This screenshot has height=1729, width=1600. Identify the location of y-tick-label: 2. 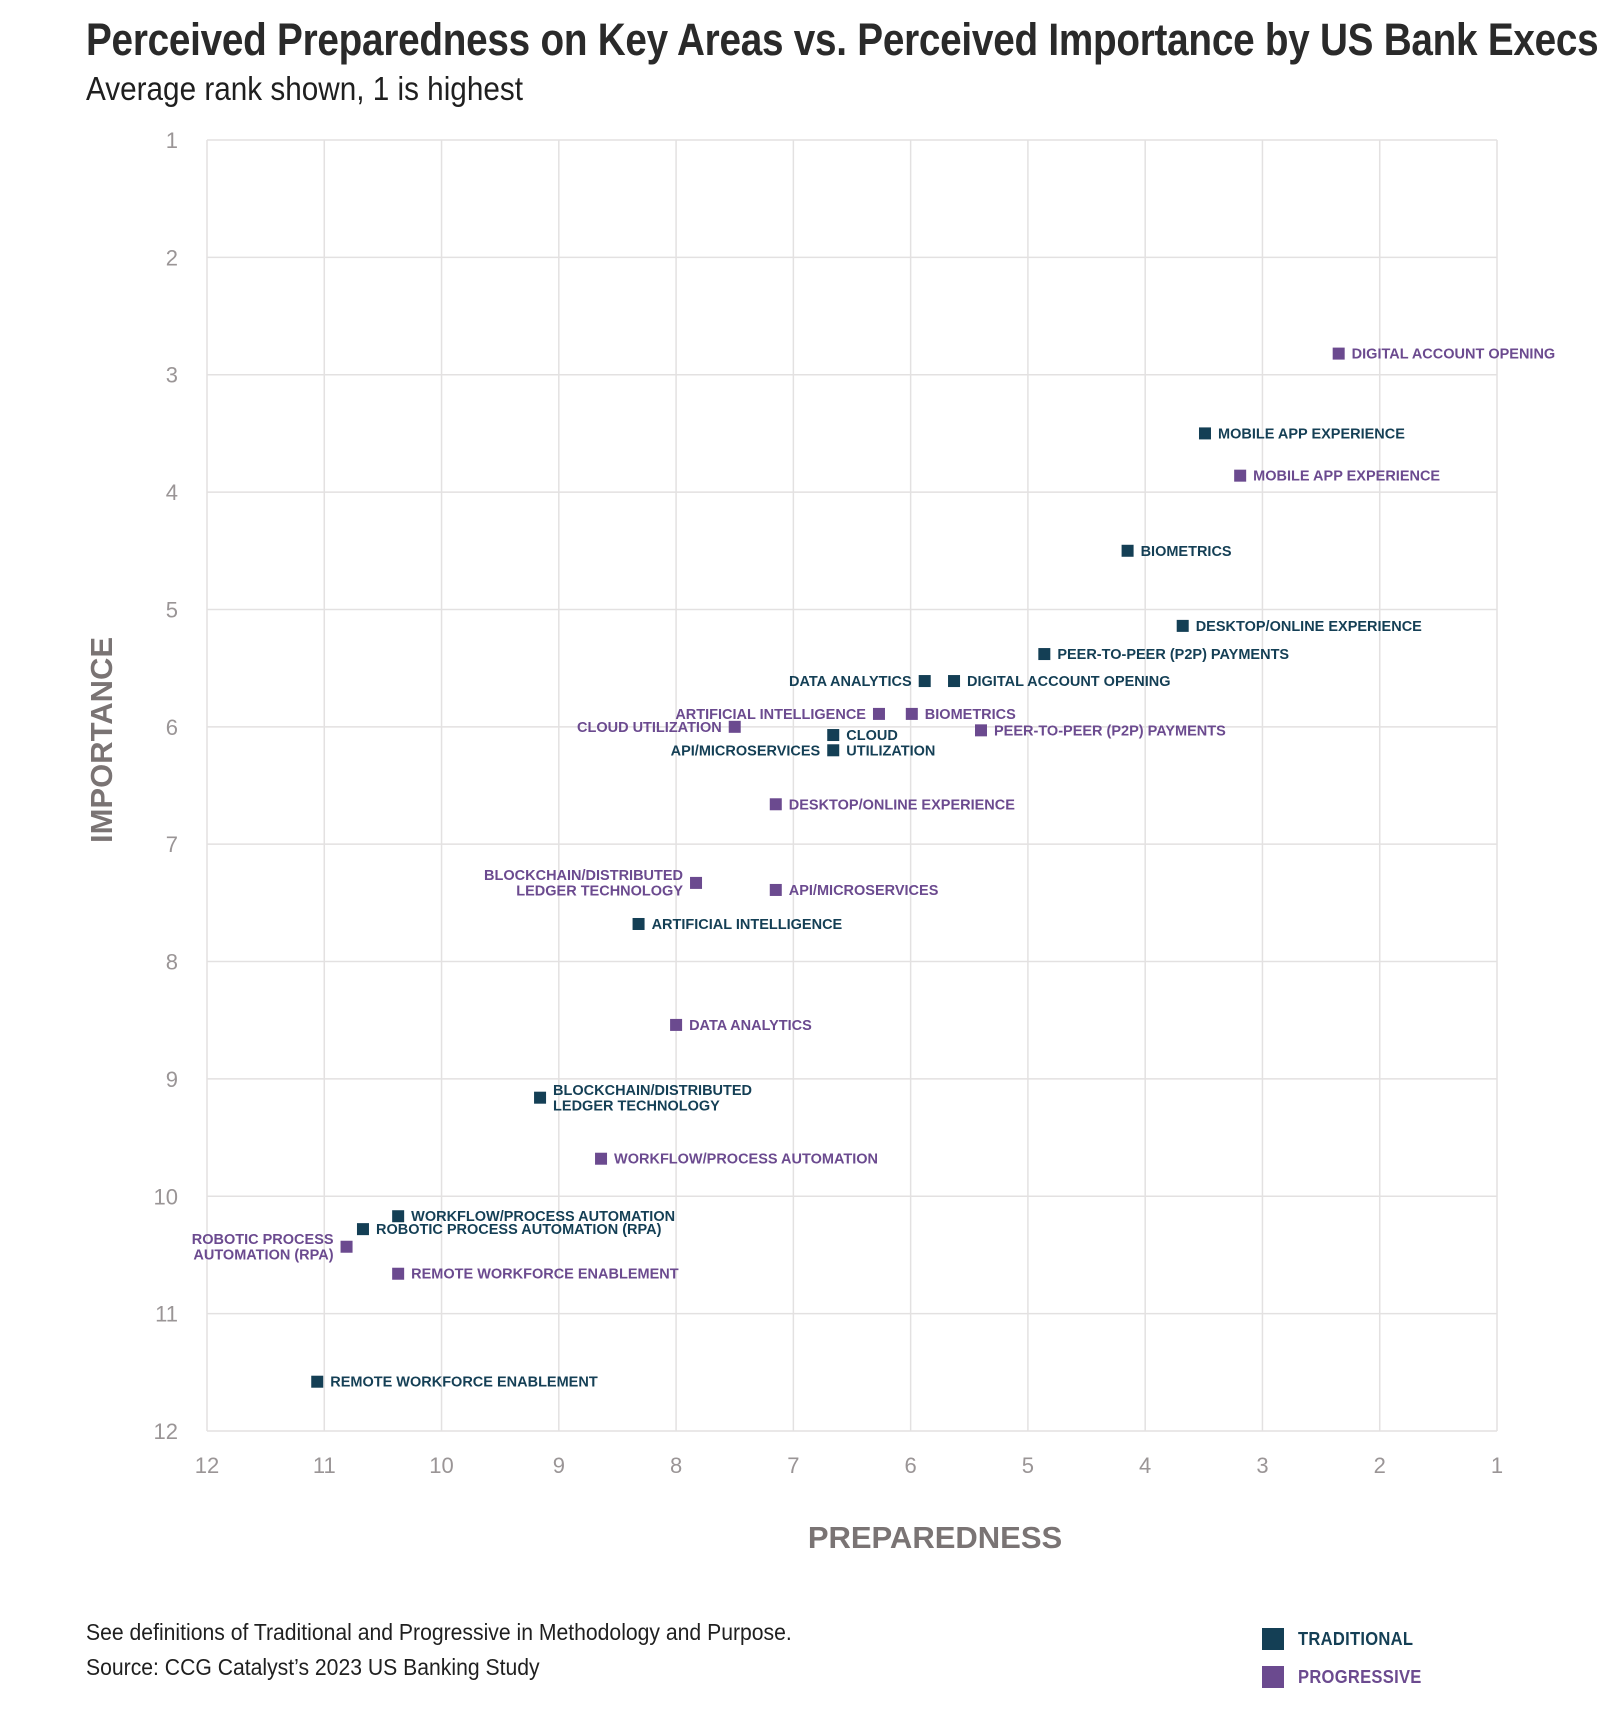
(172, 257).